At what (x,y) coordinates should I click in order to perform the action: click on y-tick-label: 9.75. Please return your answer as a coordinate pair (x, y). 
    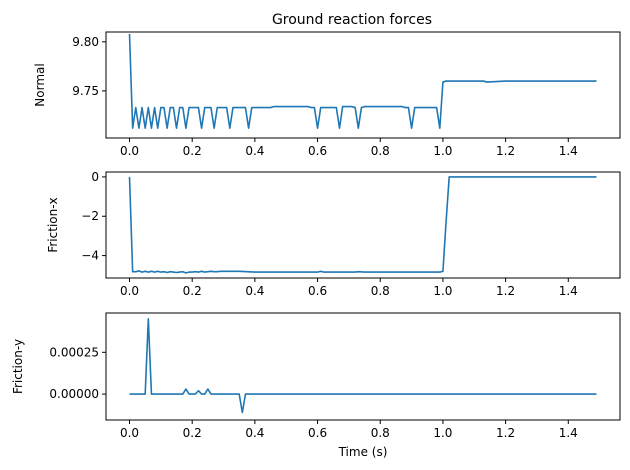
    Looking at the image, I should click on (85, 91).